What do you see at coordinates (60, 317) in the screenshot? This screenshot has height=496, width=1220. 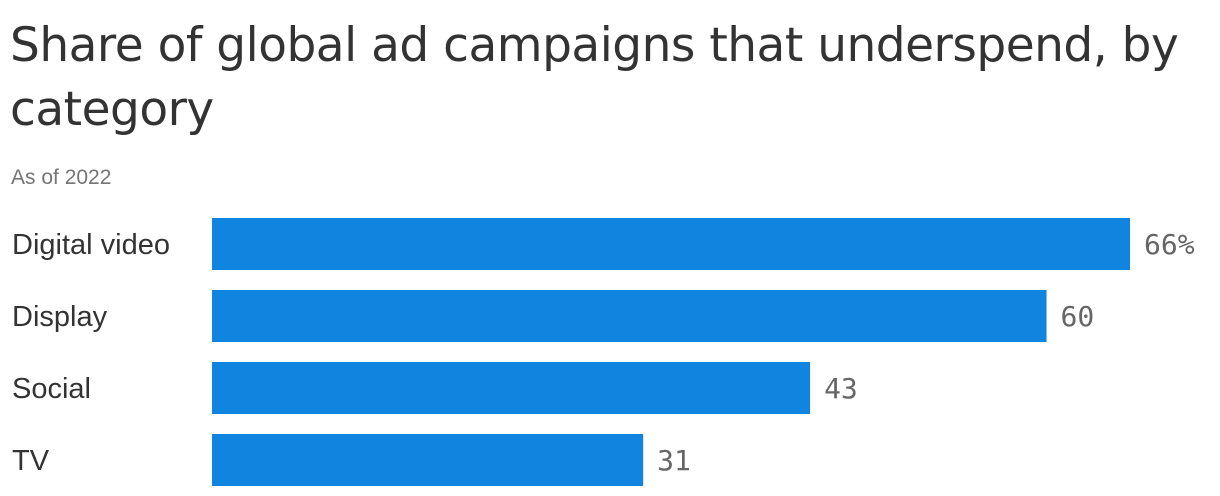 I see `category-label: Display` at bounding box center [60, 317].